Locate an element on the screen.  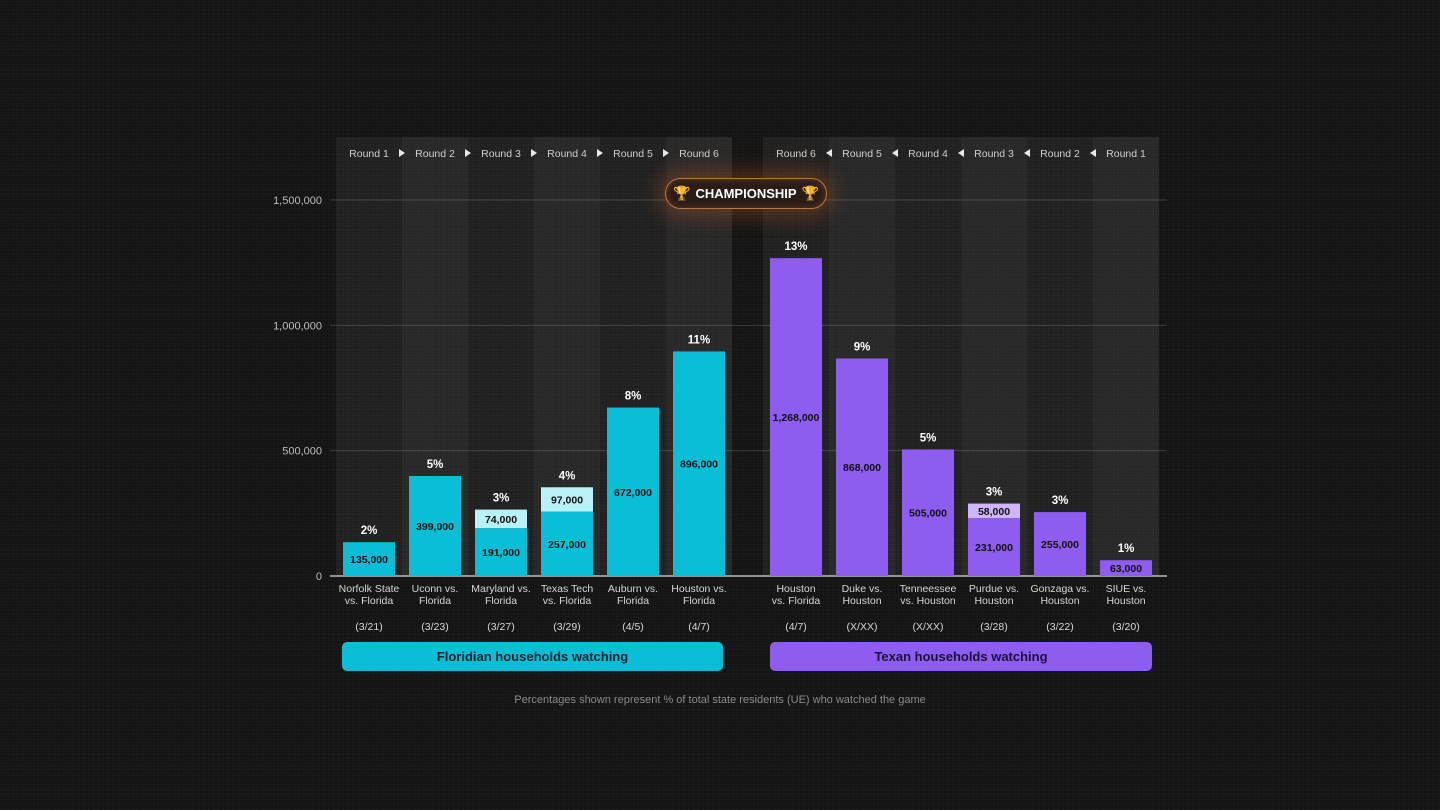
x-date-label: (3/20) is located at coordinates (1125, 627).